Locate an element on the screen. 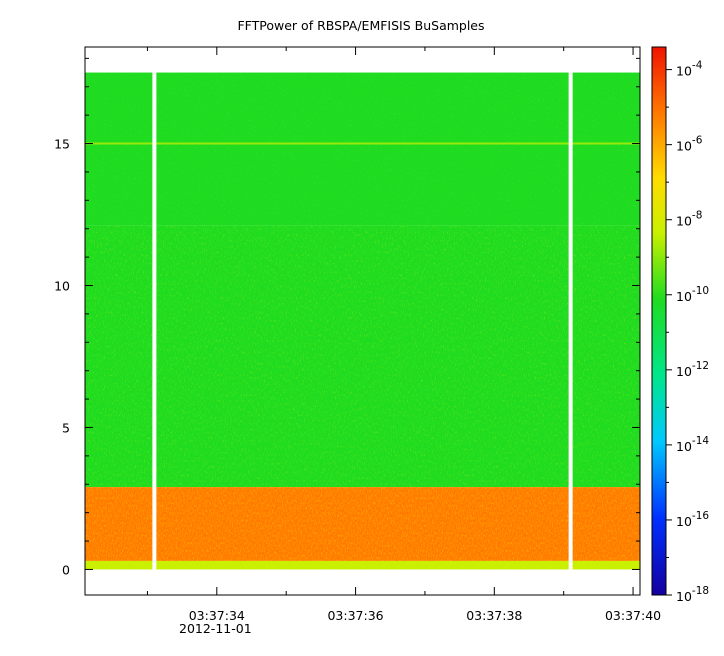 The height and width of the screenshot is (656, 724). colorbar-tick-label: 10⁻¹⁰ is located at coordinates (692, 294).